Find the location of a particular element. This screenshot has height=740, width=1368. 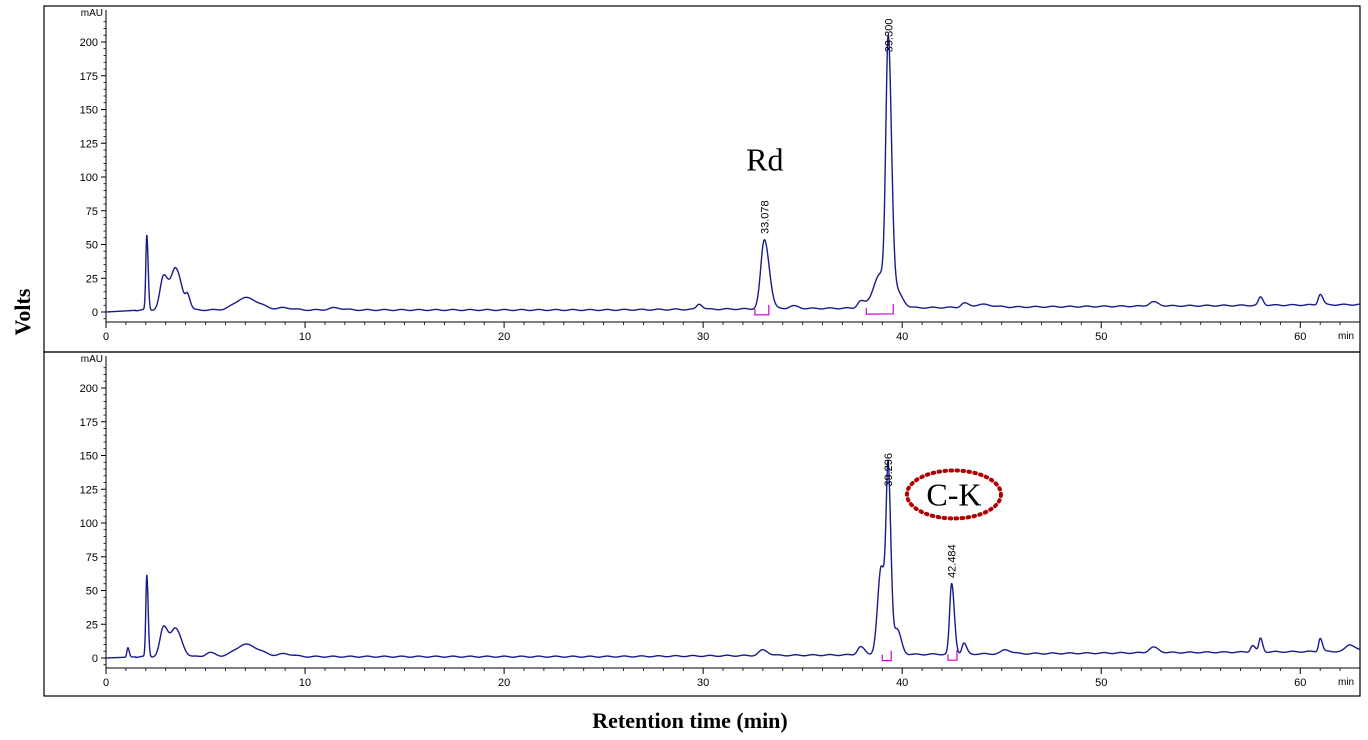

peak-label: 42.484 is located at coordinates (953, 561).